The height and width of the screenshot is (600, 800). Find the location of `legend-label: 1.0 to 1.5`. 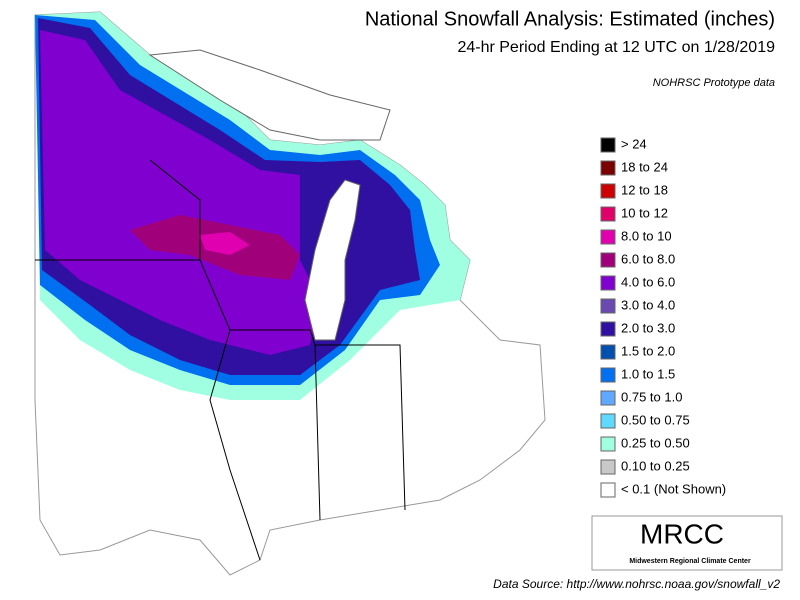

legend-label: 1.0 to 1.5 is located at coordinates (648, 373).